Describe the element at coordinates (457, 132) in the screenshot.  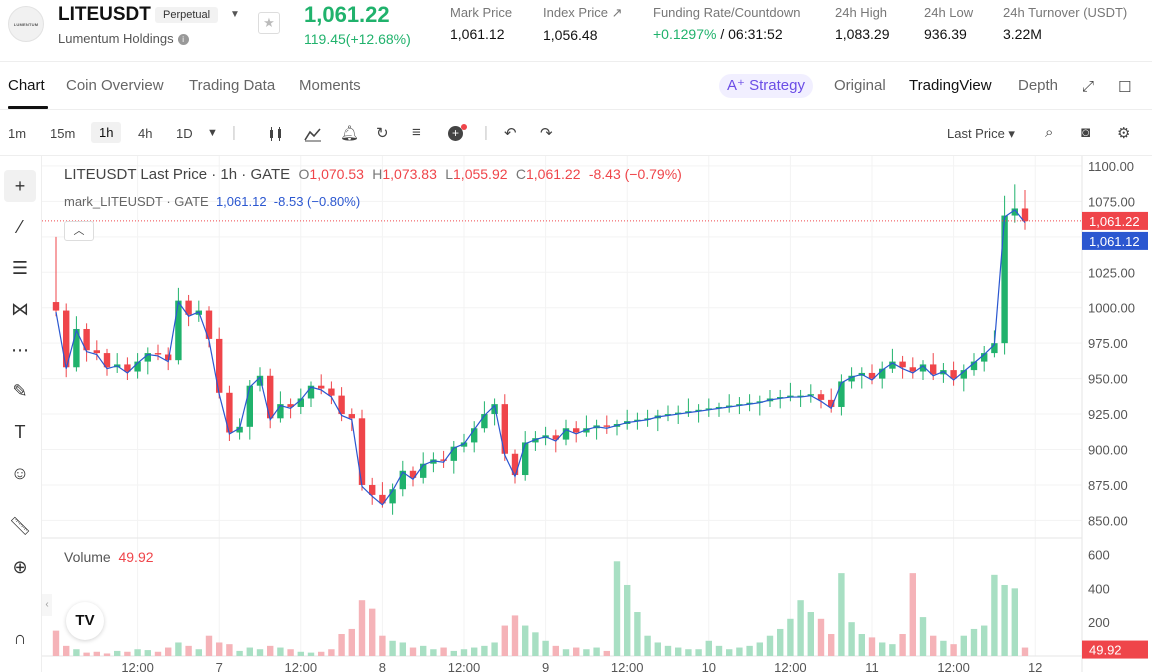
I see `add-compare-icon: +` at that location.